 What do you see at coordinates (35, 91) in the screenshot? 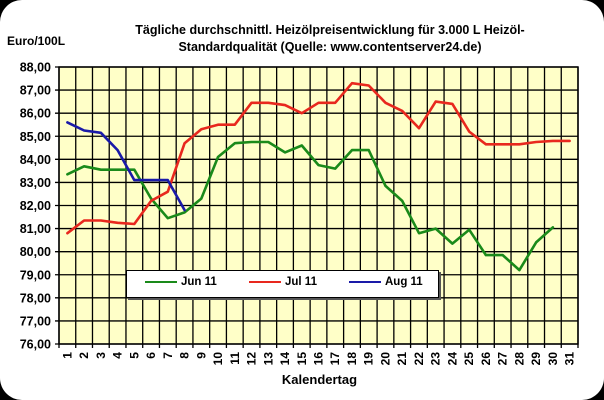
I see `y-tick-label: 87,00` at bounding box center [35, 91].